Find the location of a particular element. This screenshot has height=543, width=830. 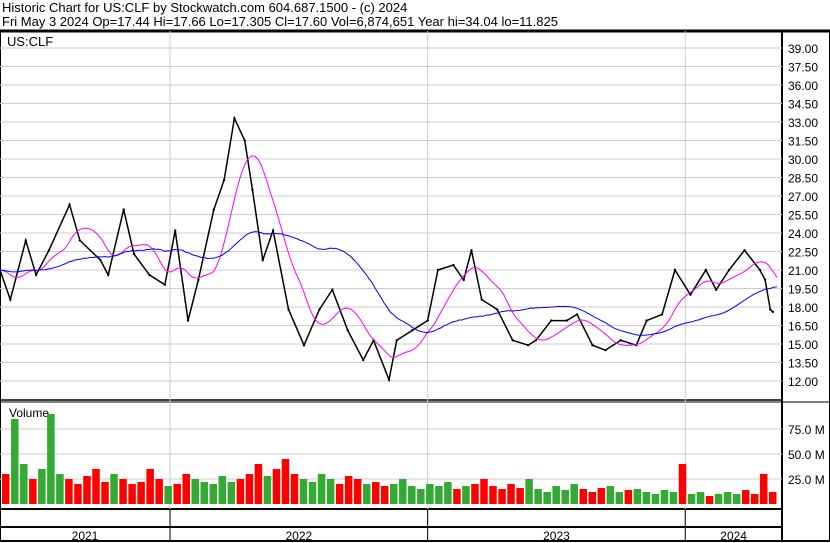

year-label: 2021 is located at coordinates (85, 536).